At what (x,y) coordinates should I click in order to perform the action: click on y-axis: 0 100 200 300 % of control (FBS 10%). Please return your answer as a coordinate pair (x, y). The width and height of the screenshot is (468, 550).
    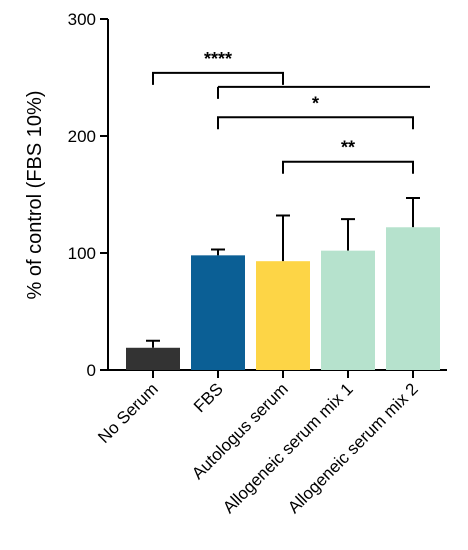
    Looking at the image, I should click on (66, 195).